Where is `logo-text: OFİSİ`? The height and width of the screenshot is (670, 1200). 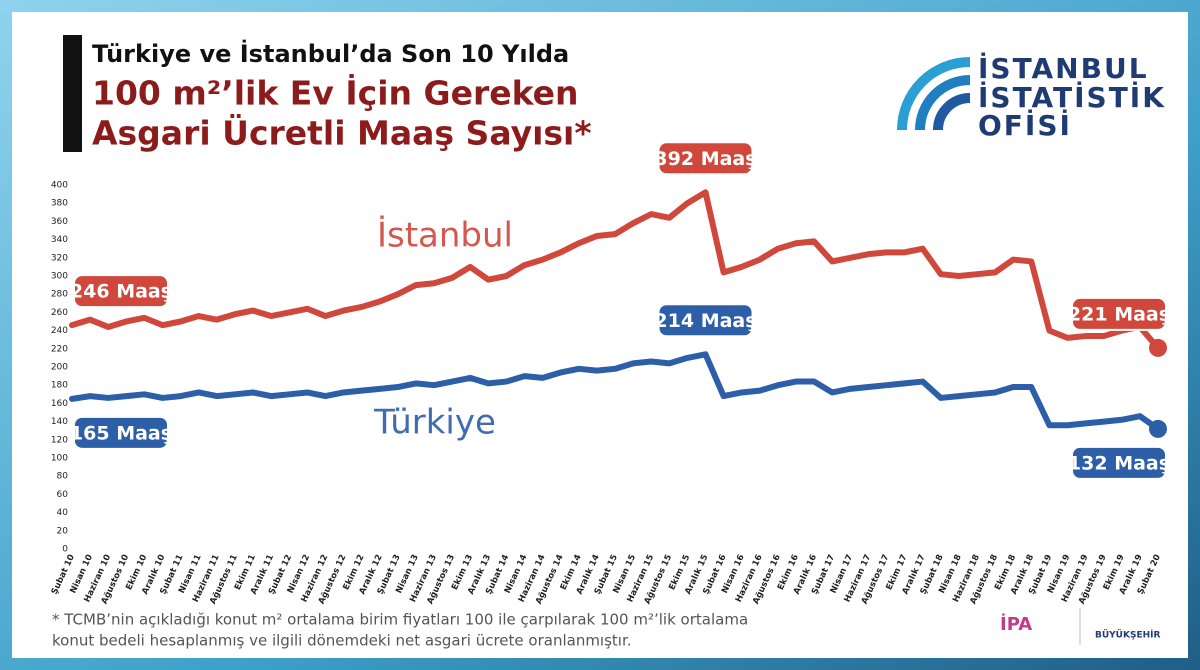 logo-text: OFİSİ is located at coordinates (1025, 125).